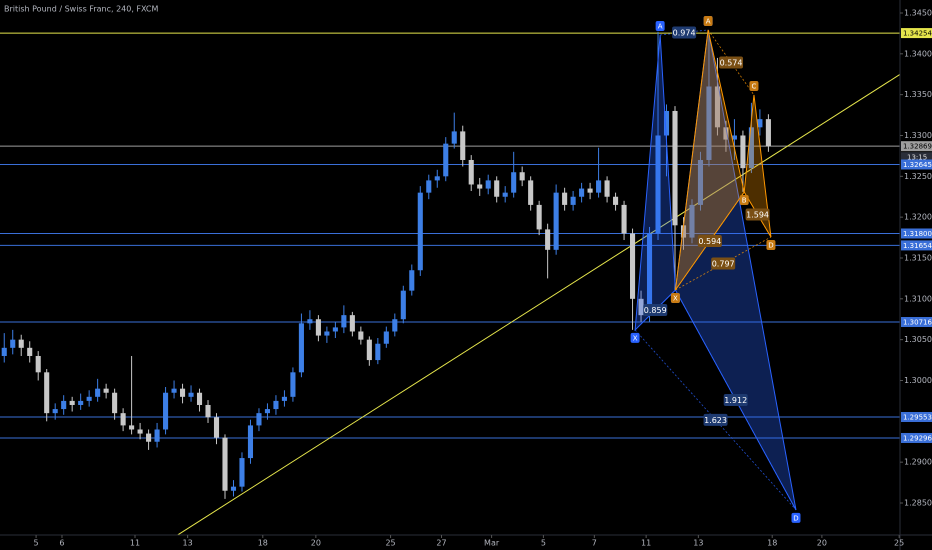 Image resolution: width=932 pixels, height=550 pixels. I want to click on y-tick-label: 1.33000, so click(918, 135).